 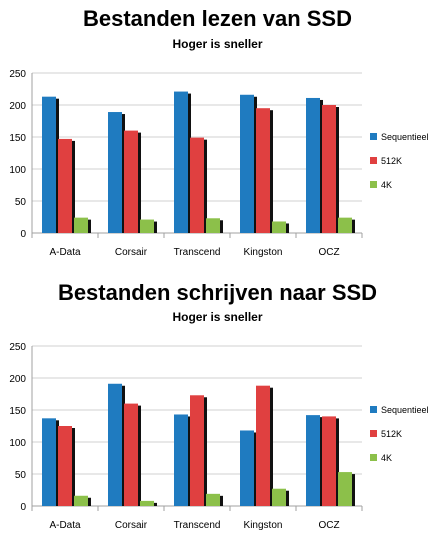 I want to click on chart-title: Bestanden schrijven naar SSD, so click(x=217, y=292).